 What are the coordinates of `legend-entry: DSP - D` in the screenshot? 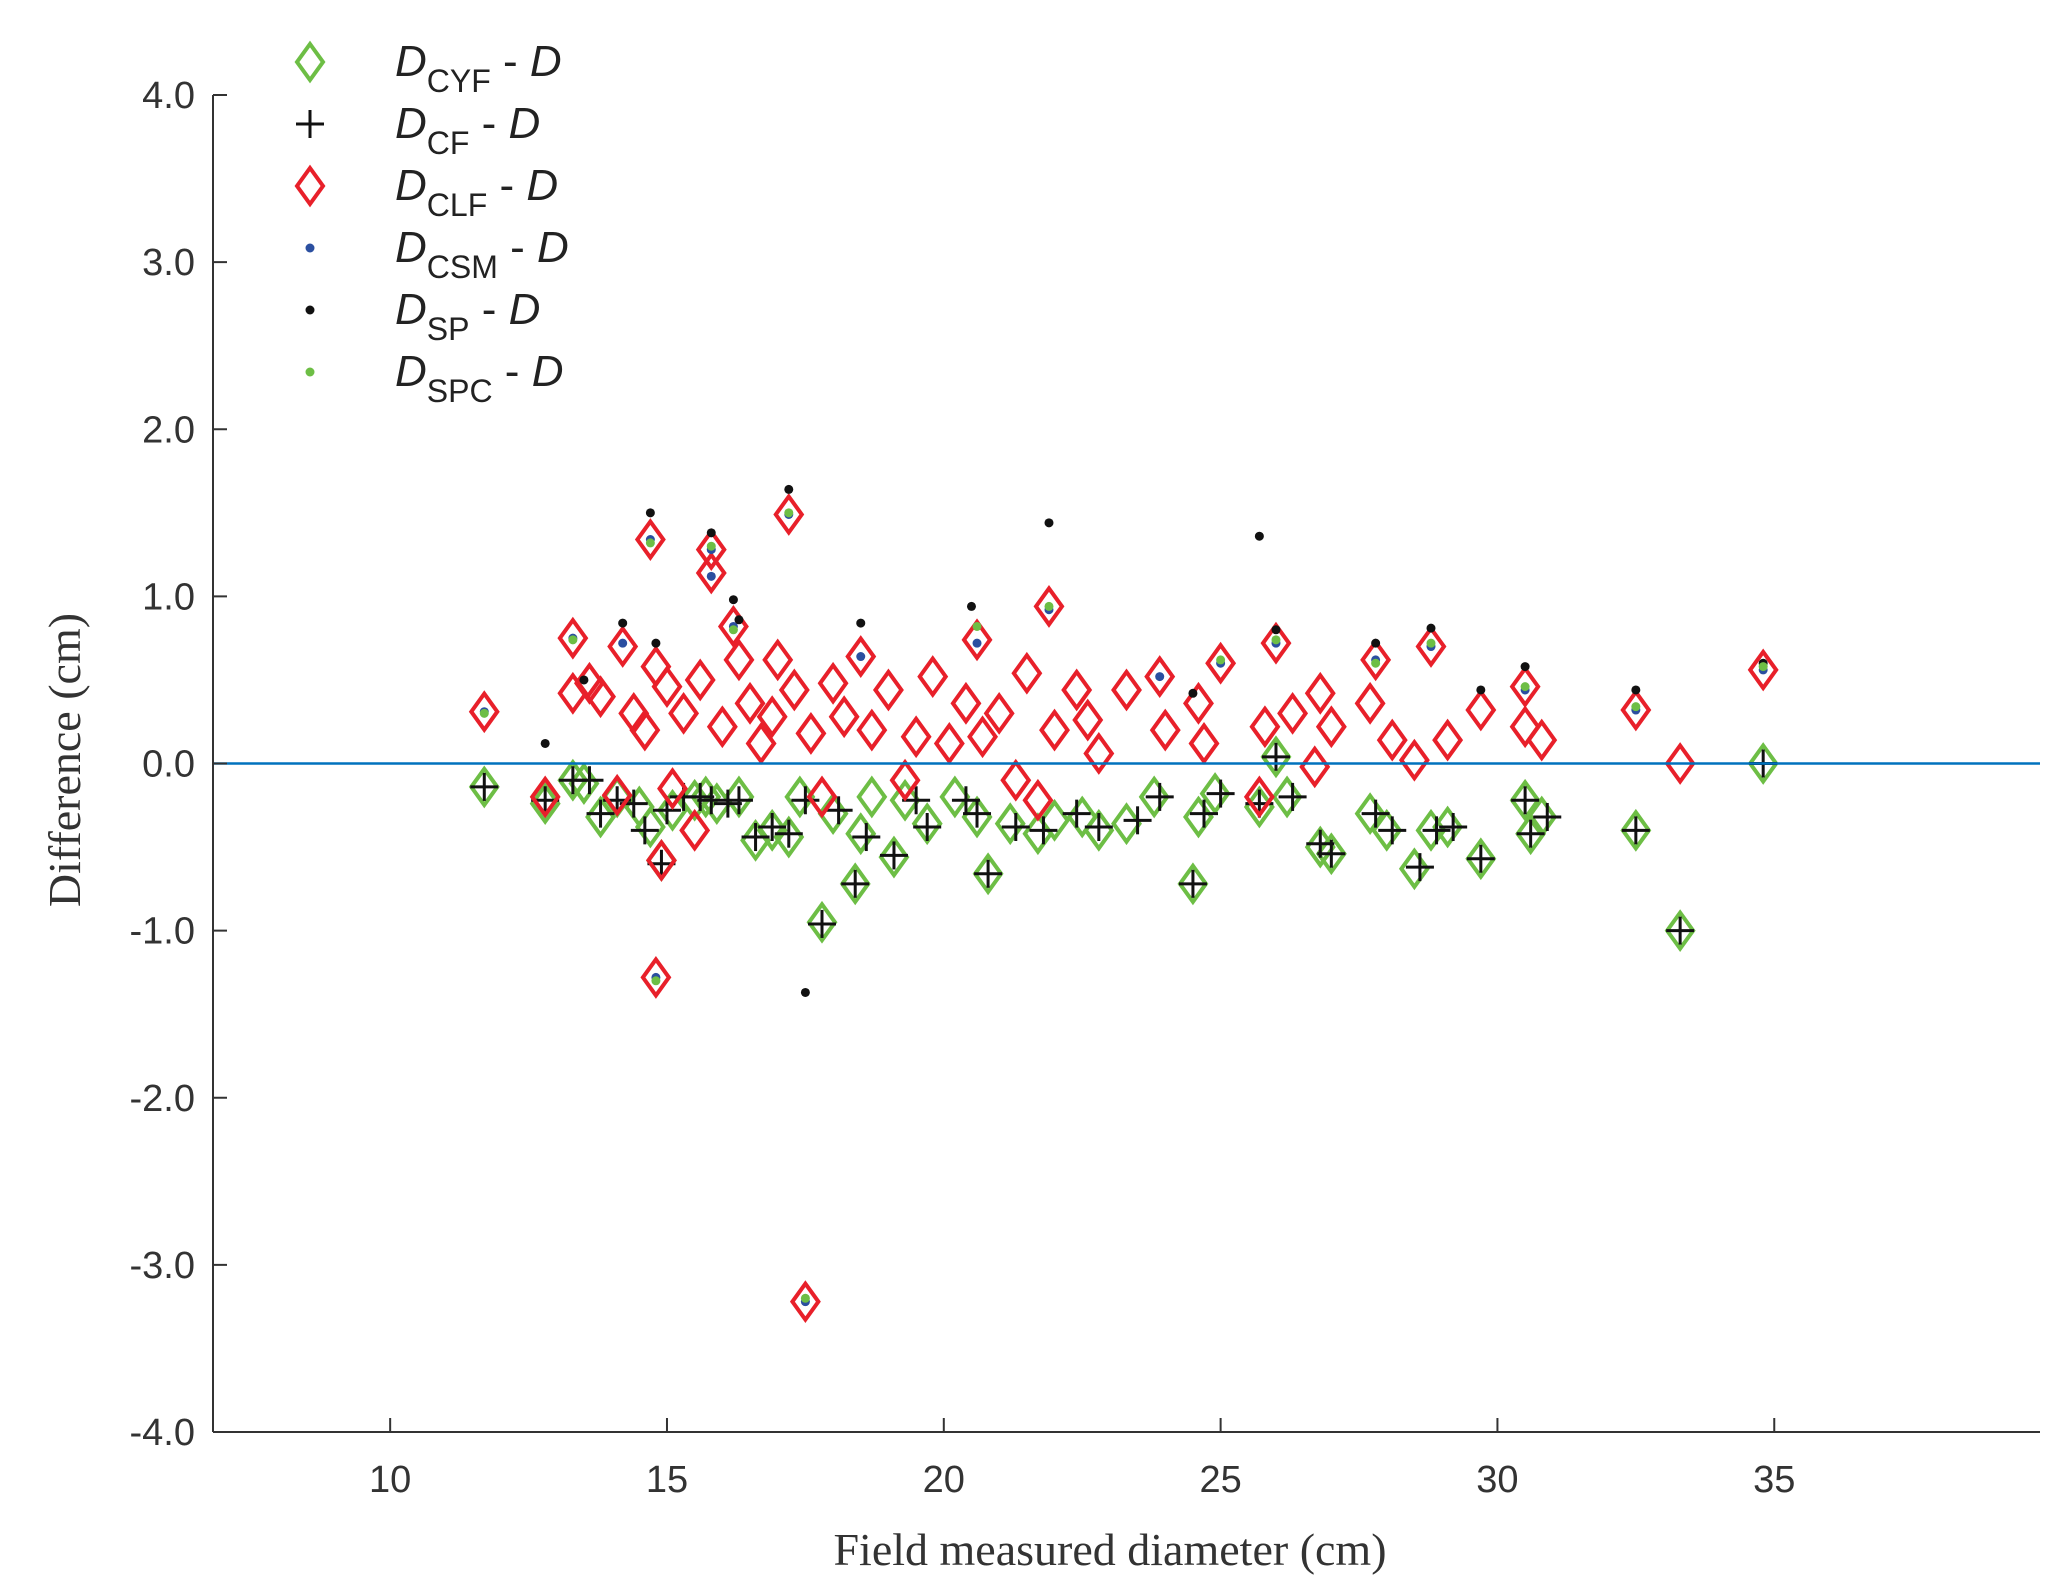 It's located at (422, 316).